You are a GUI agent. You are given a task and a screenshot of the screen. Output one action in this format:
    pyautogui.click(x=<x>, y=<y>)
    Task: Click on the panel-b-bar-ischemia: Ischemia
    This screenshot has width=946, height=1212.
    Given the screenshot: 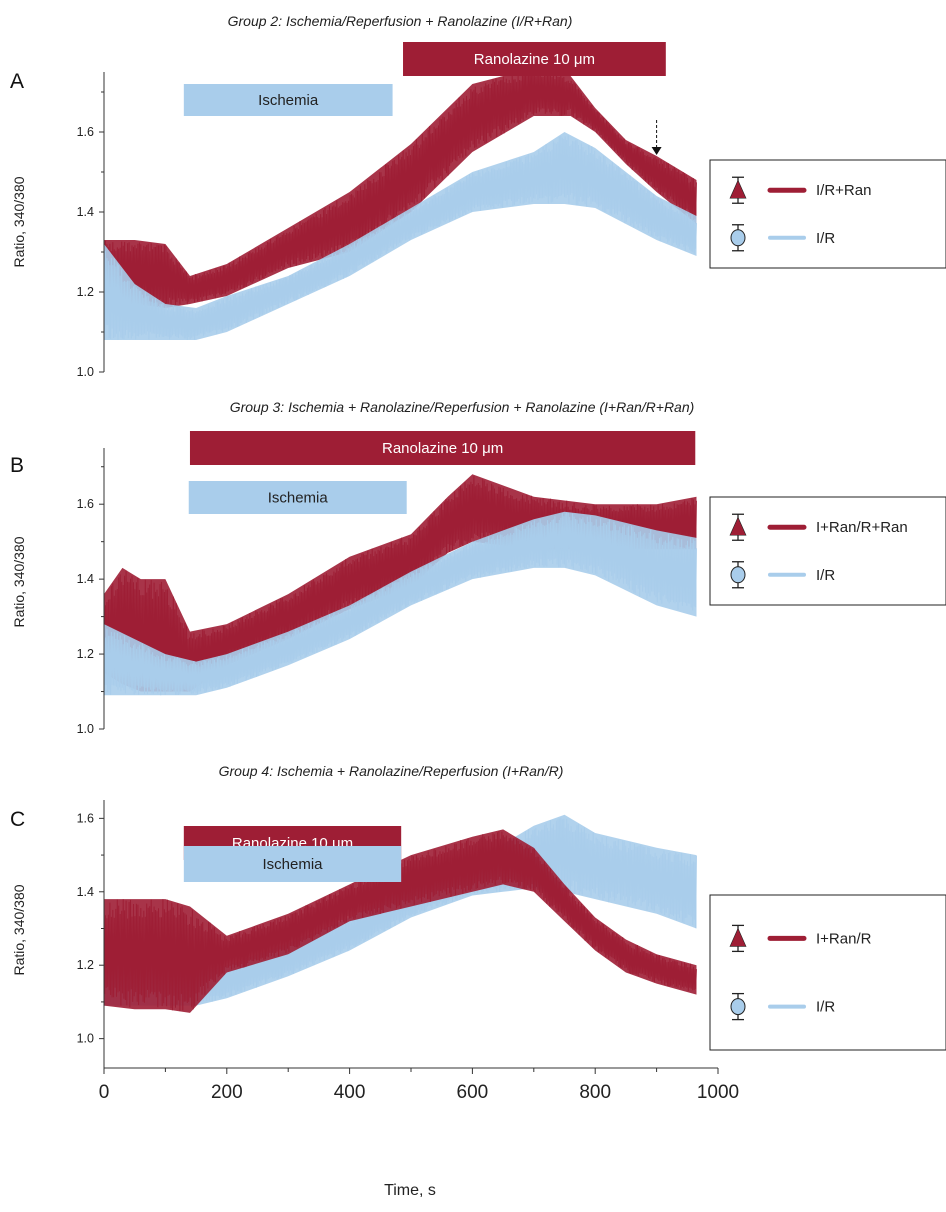 What is the action you would take?
    pyautogui.click(x=297, y=497)
    